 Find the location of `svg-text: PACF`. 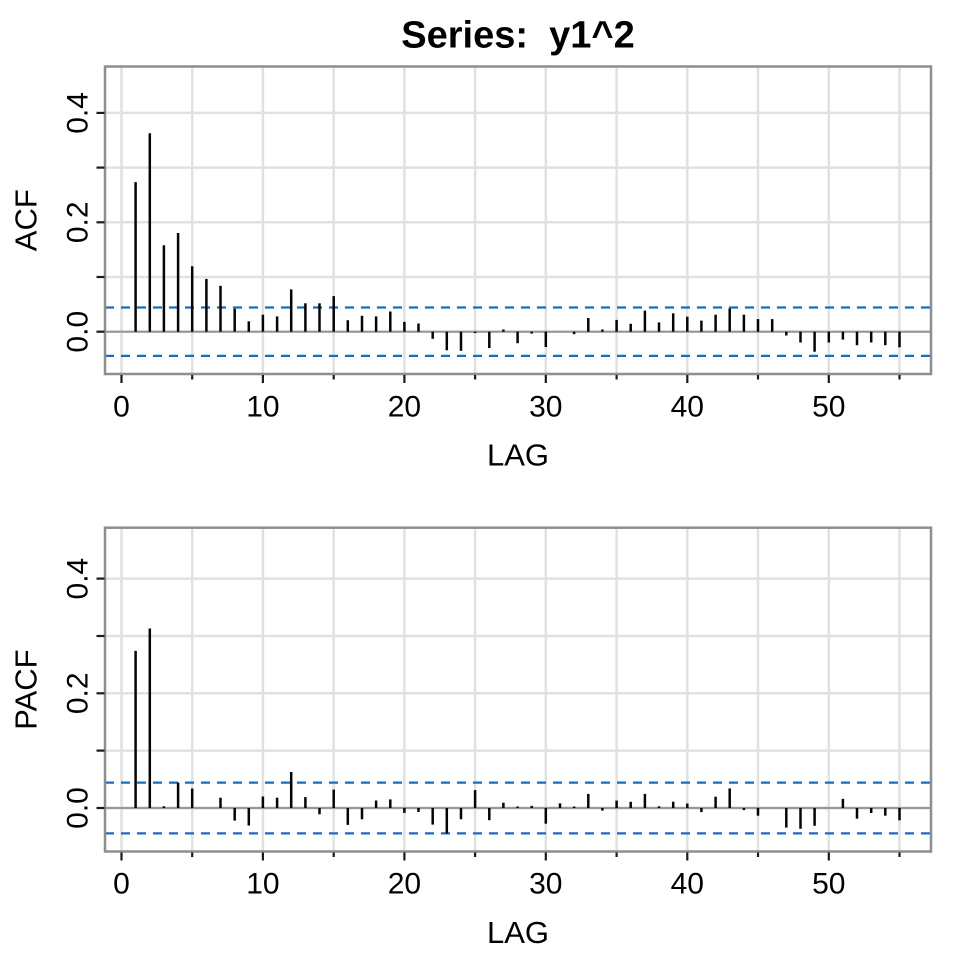

svg-text: PACF is located at coordinates (26, 689).